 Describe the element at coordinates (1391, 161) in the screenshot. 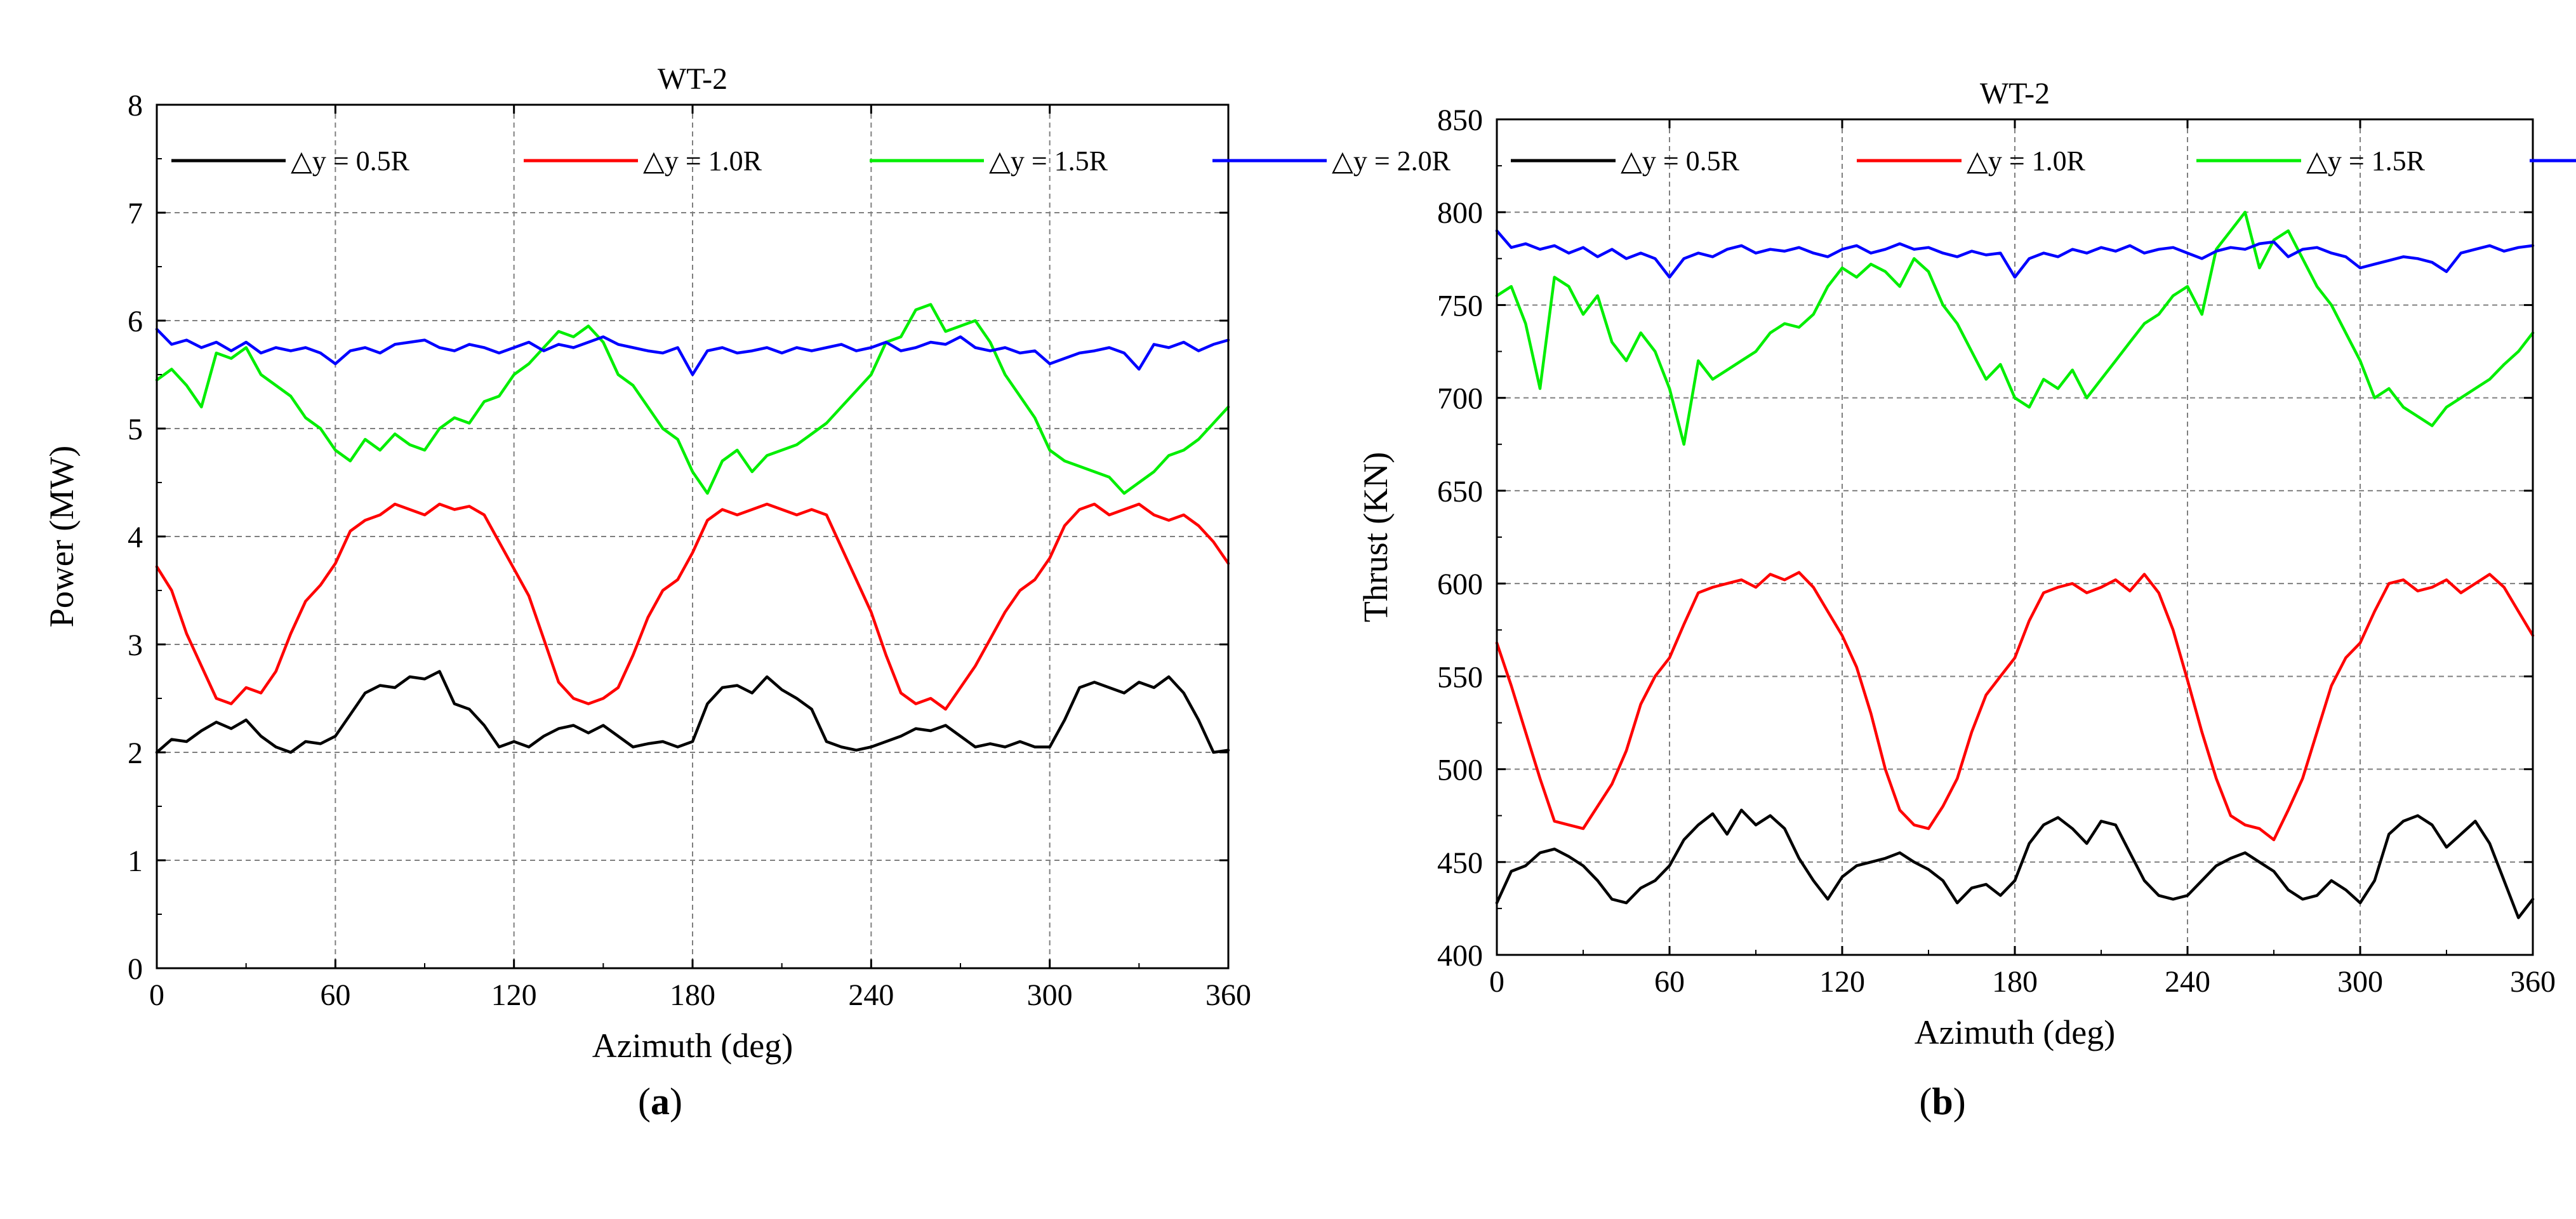

I see `a-legend-label-3: △y = 2.0R` at that location.